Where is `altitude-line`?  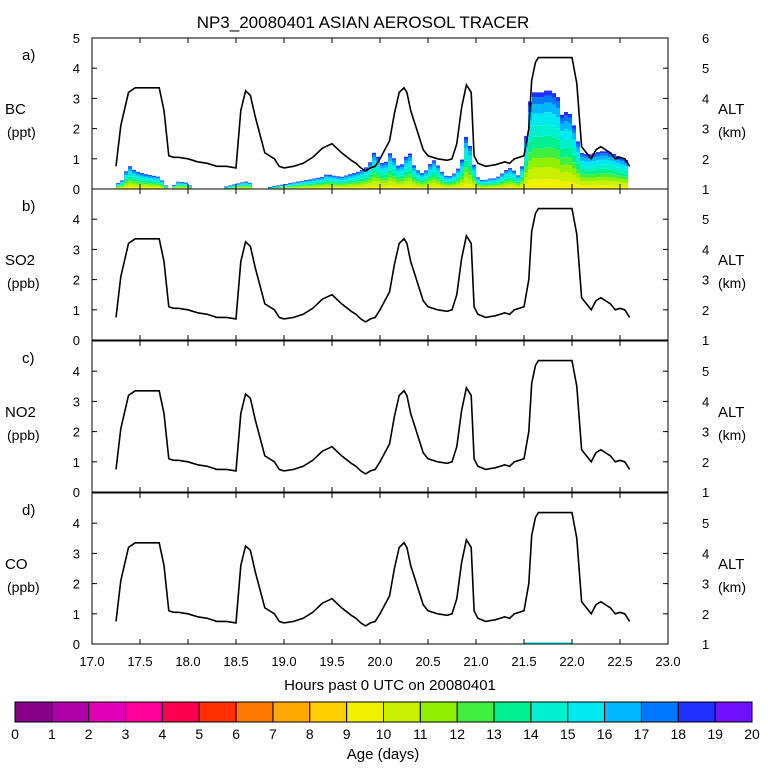
altitude-line is located at coordinates (373, 114).